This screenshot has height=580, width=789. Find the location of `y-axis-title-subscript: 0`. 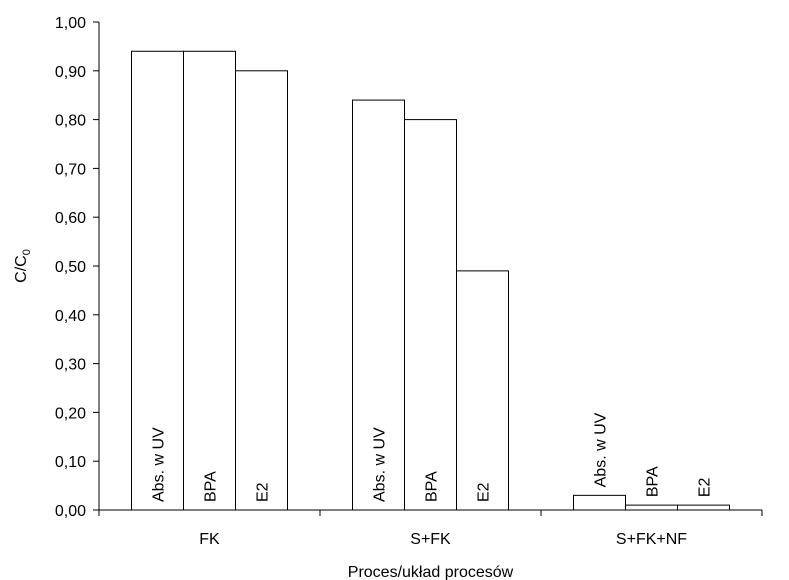

y-axis-title-subscript: 0 is located at coordinates (27, 252).